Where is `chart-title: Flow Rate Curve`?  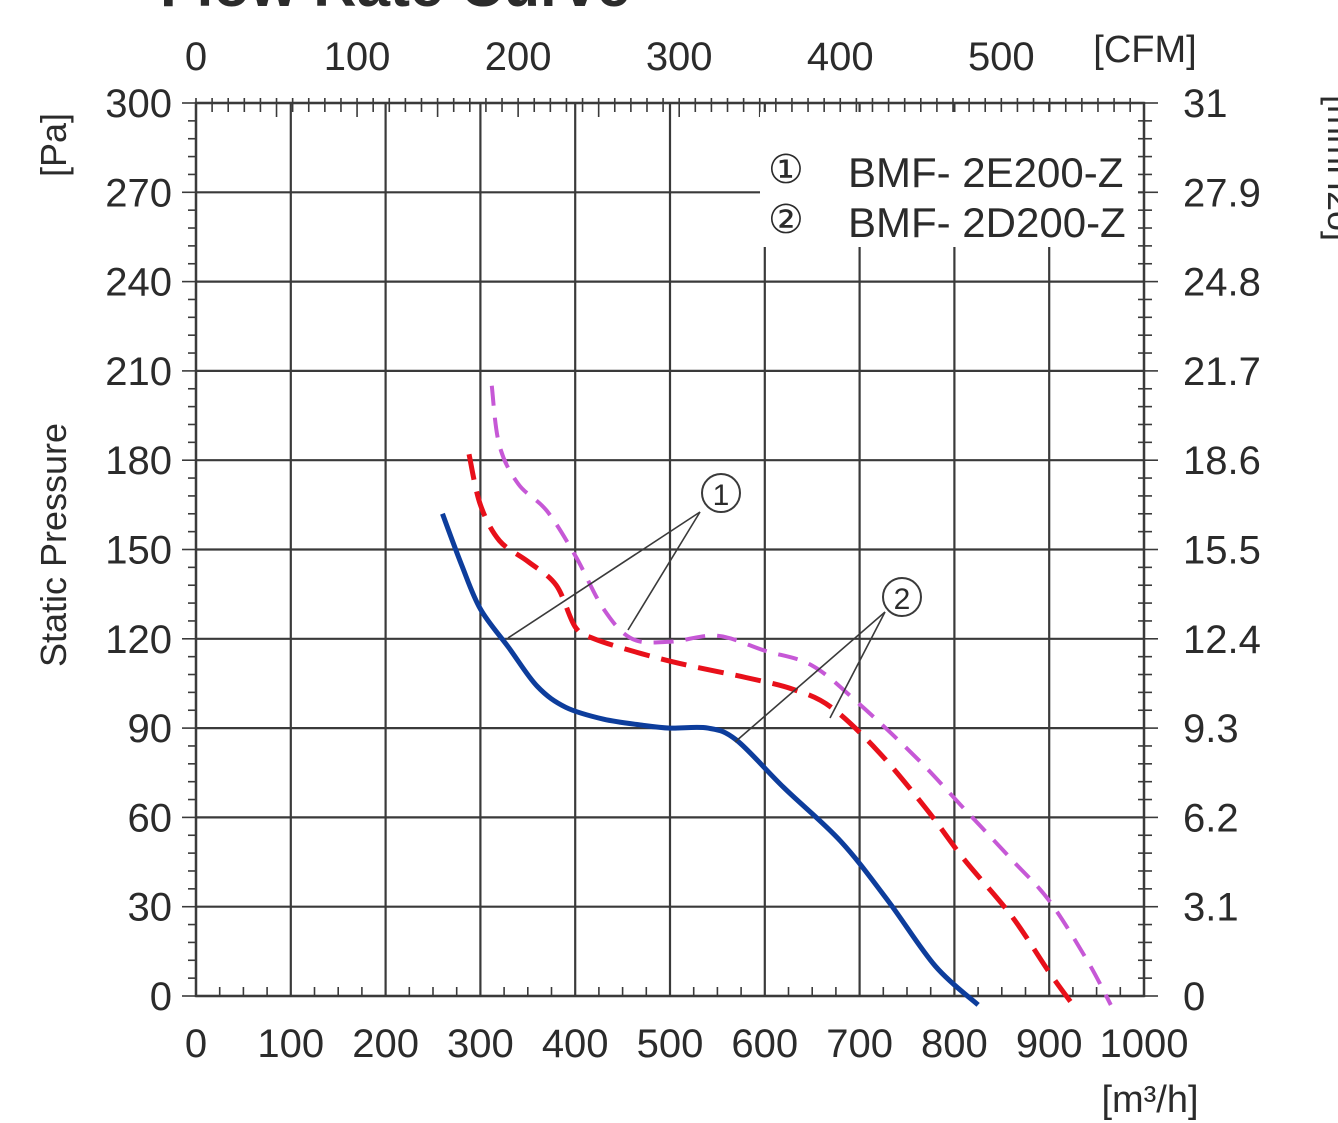
chart-title: Flow Rate Curve is located at coordinates (395, 9).